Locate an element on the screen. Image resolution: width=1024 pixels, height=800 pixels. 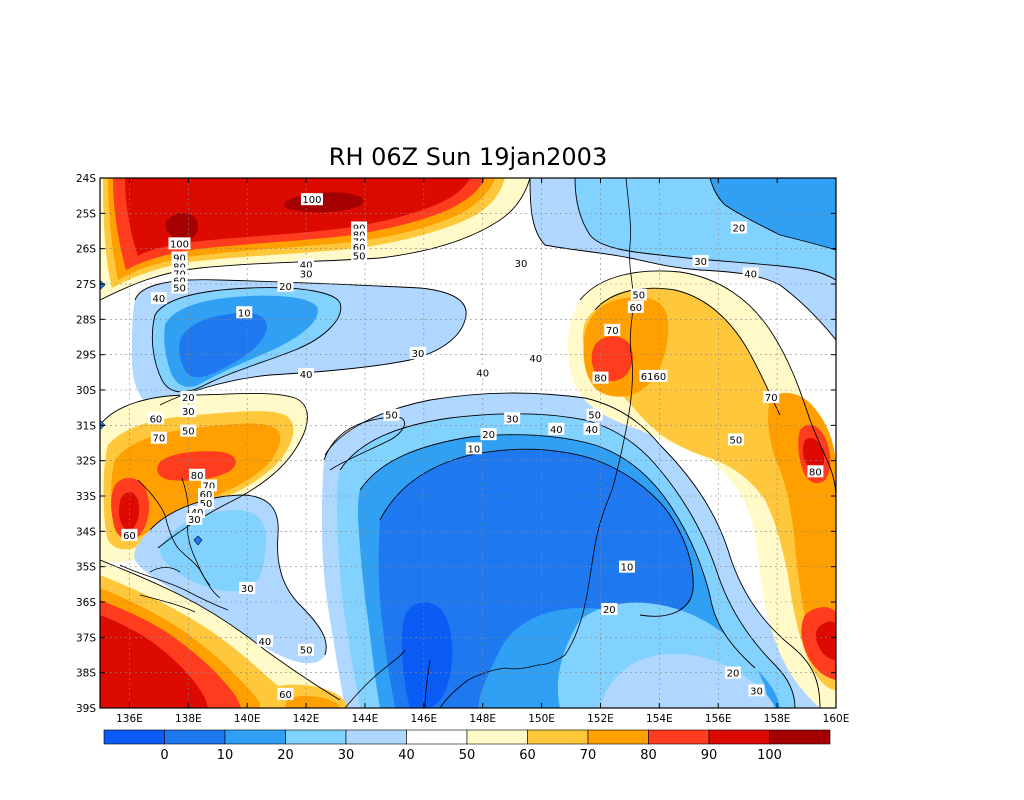
y-tick-label: 28S is located at coordinates (86, 320).